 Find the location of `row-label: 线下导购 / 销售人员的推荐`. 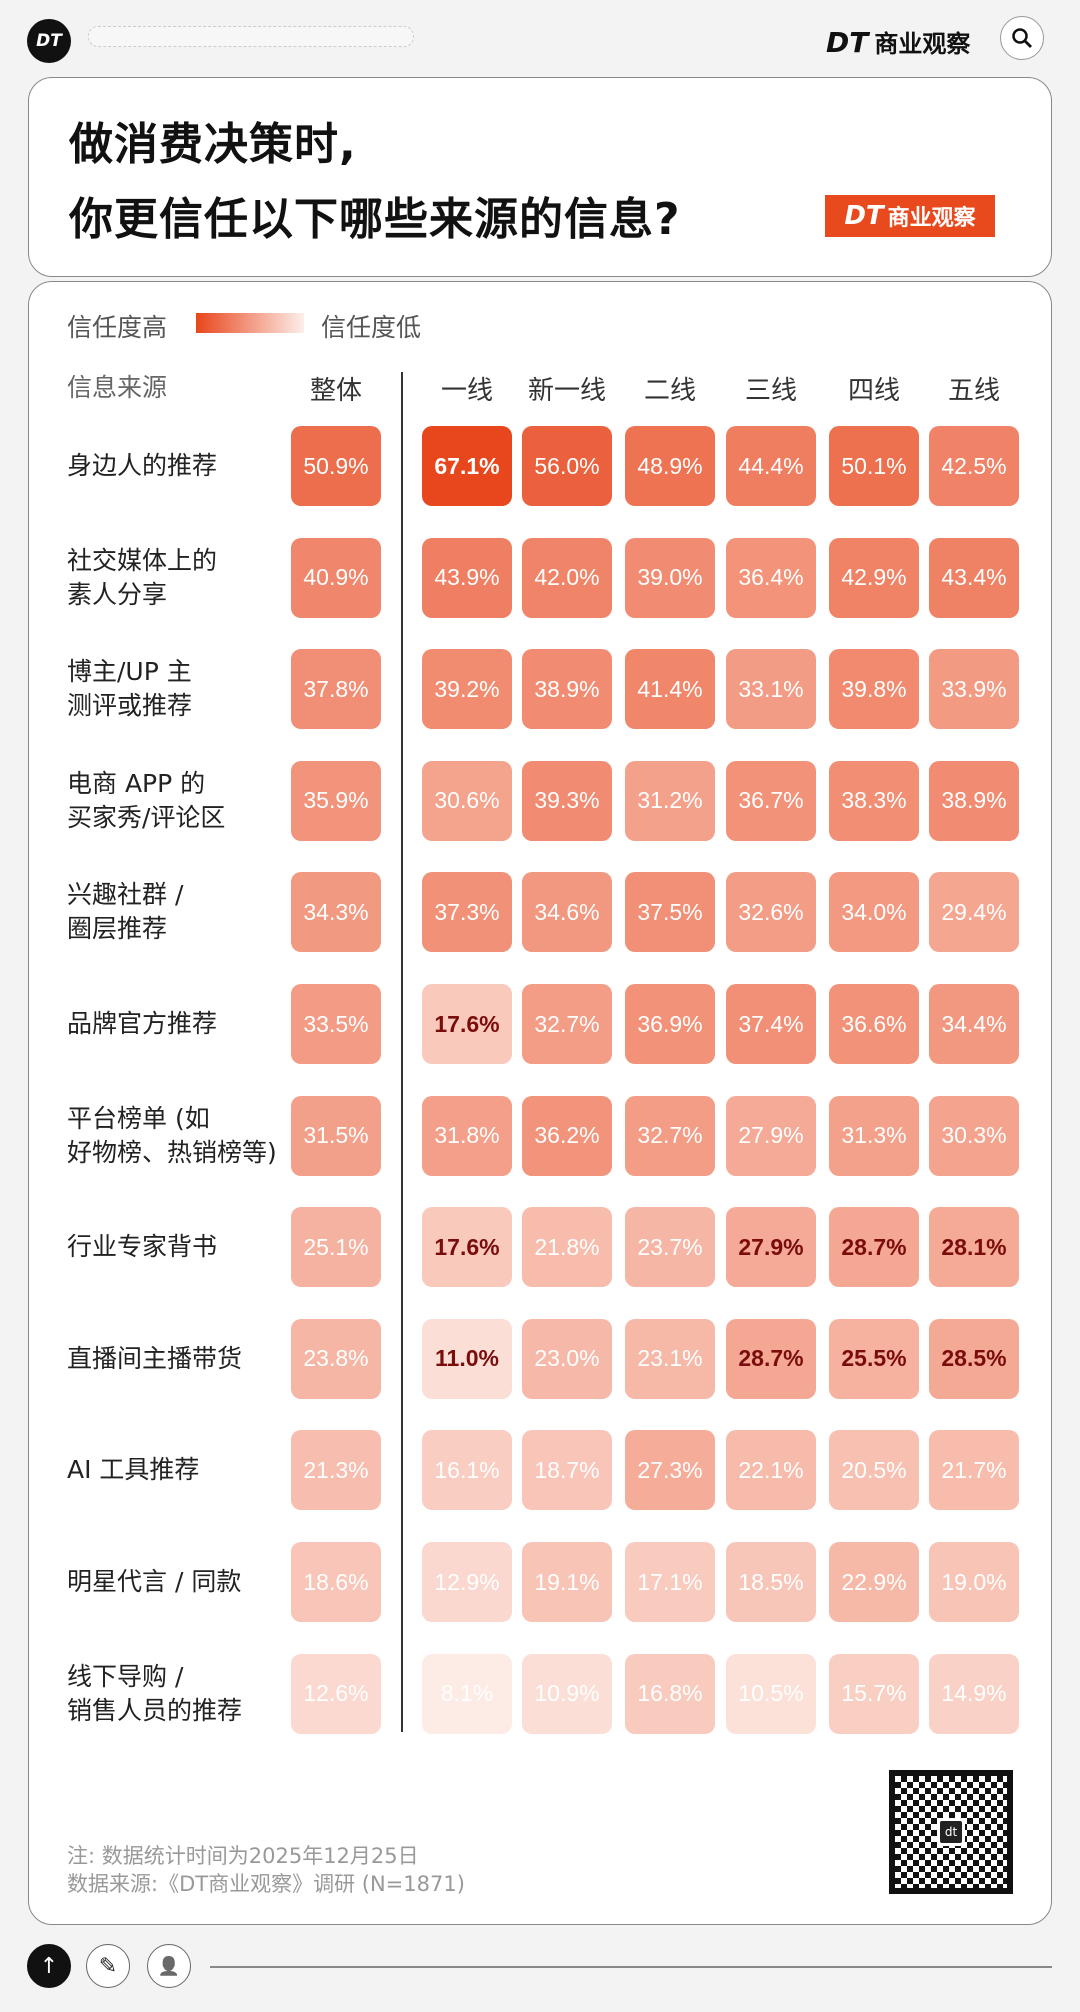

row-label: 线下导购 / 销售人员的推荐 is located at coordinates (155, 1693).